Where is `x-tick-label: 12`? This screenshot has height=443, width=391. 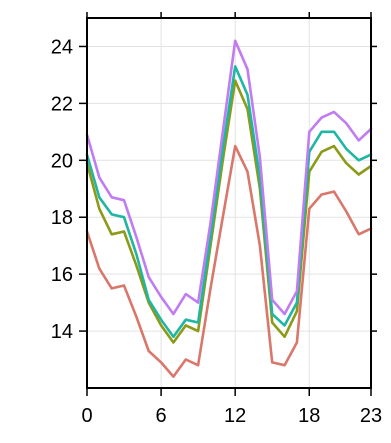 x-tick-label: 12 is located at coordinates (235, 416).